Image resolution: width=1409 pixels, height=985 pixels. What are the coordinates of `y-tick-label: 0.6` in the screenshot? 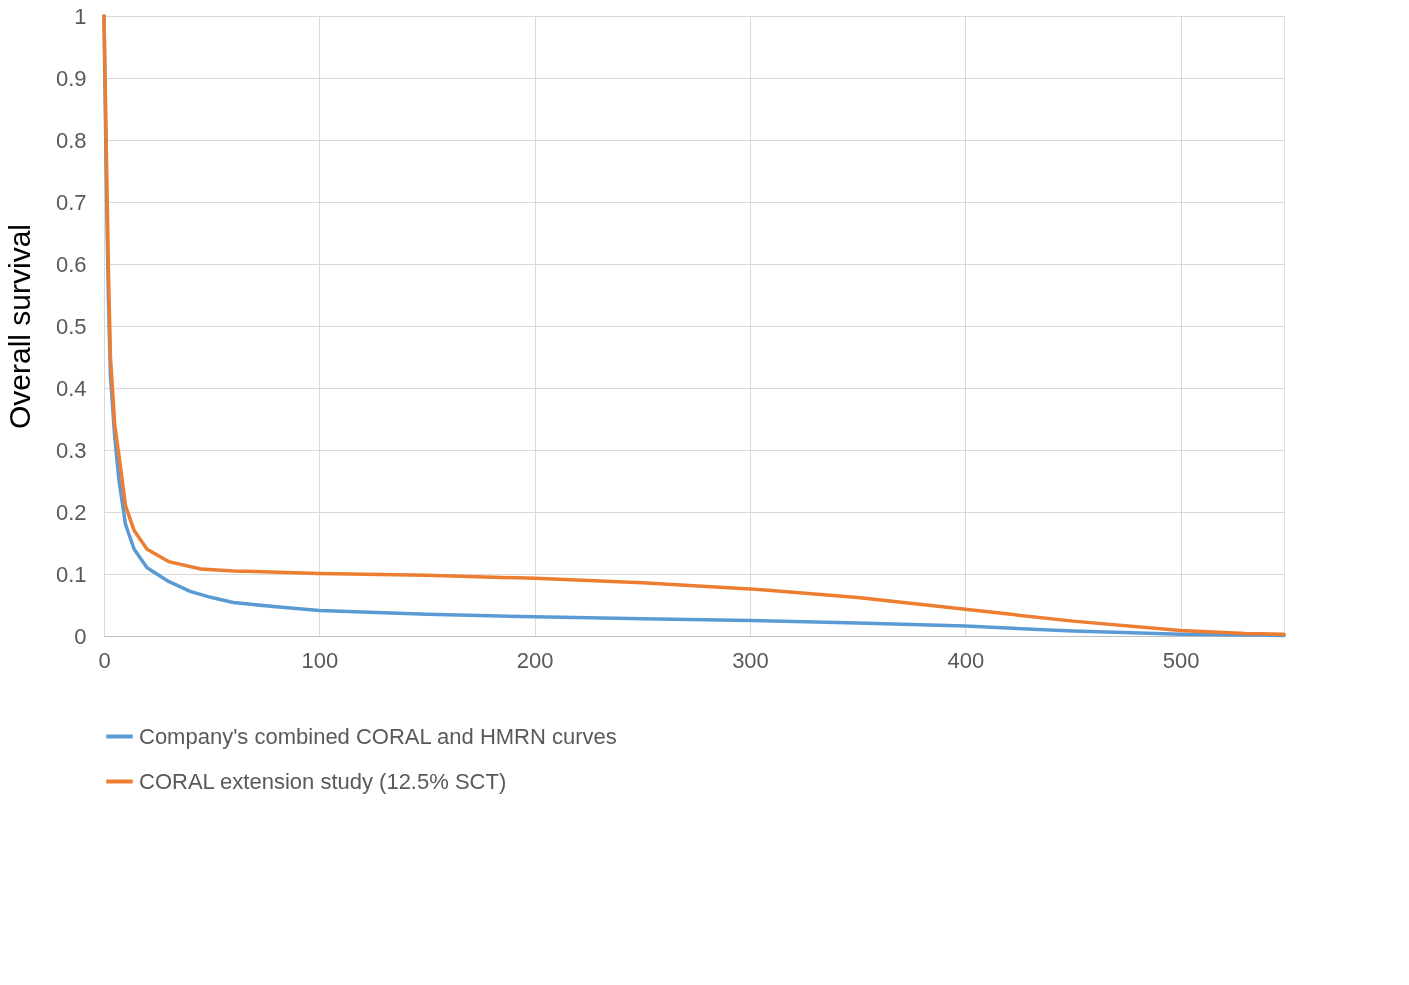 It's located at (71, 264).